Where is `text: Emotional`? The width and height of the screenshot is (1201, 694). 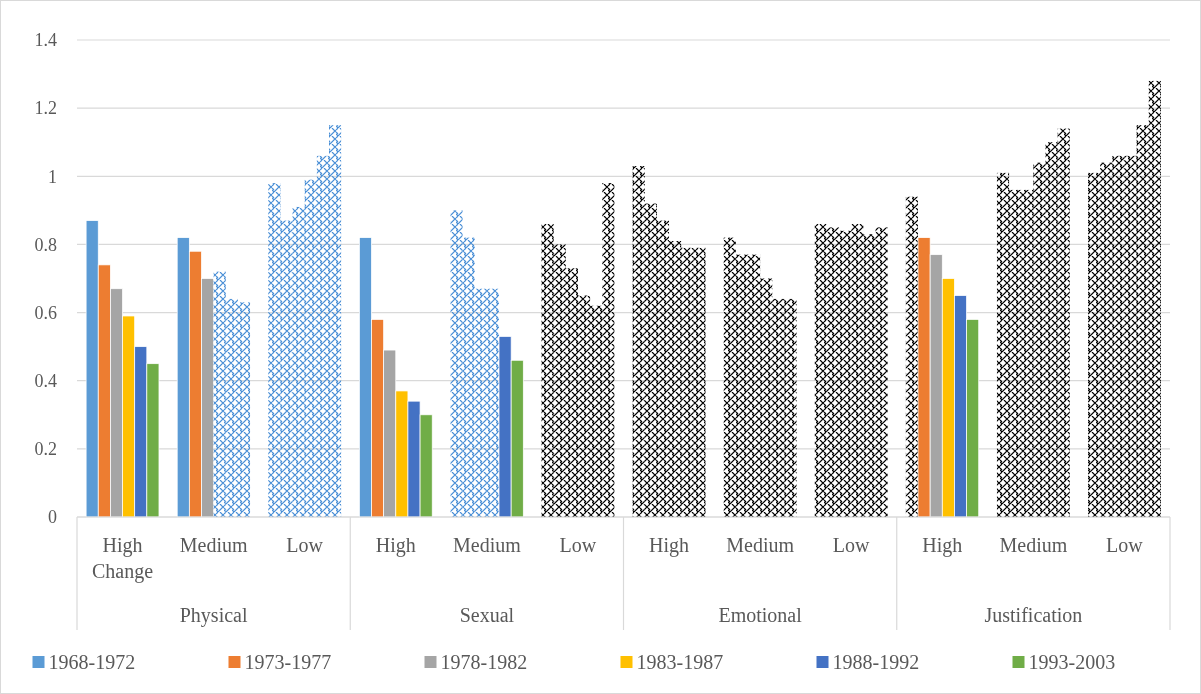
text: Emotional is located at coordinates (760, 615).